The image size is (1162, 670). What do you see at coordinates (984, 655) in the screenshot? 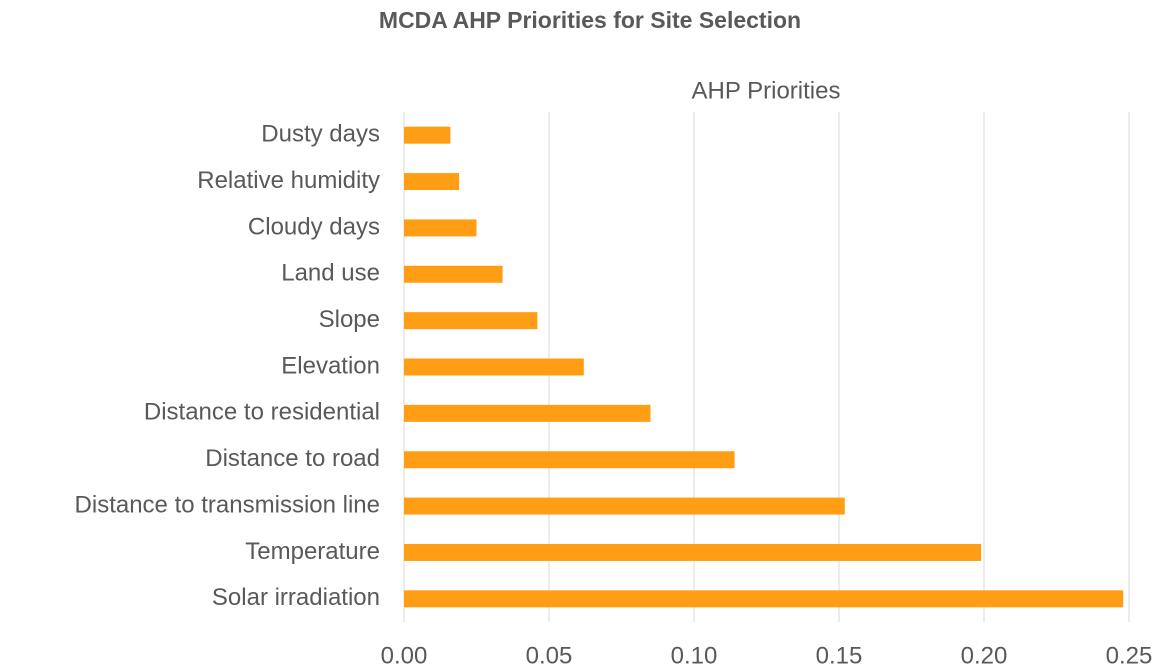
I see `x-tick-label: 0.20` at bounding box center [984, 655].